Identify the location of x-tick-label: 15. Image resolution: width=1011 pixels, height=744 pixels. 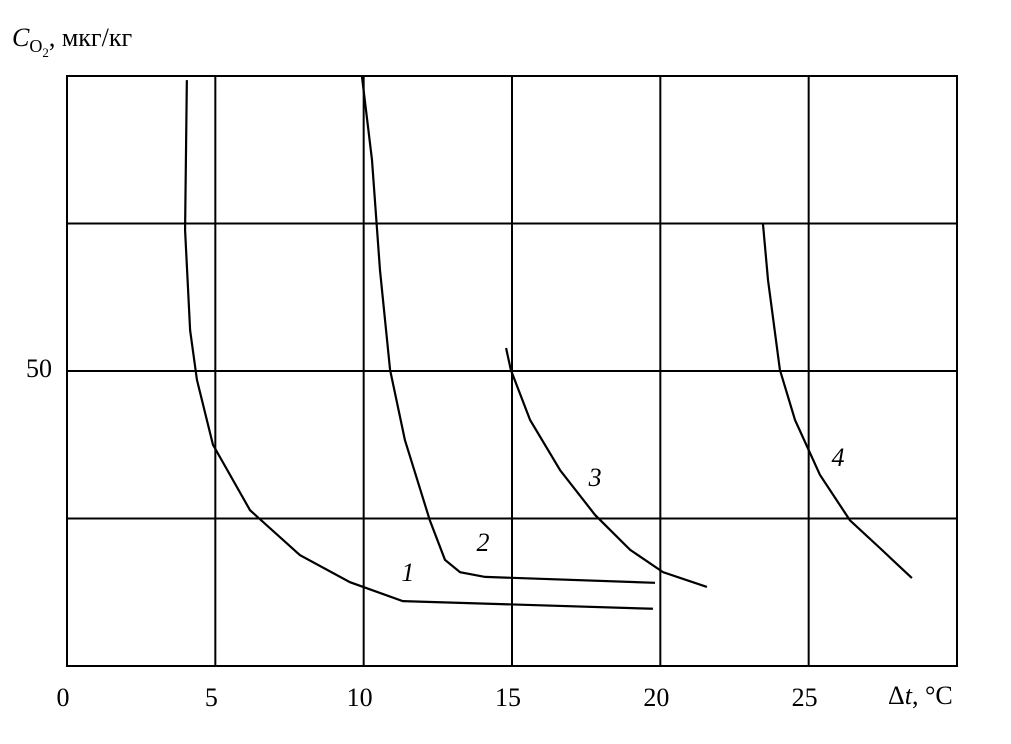
(508, 697).